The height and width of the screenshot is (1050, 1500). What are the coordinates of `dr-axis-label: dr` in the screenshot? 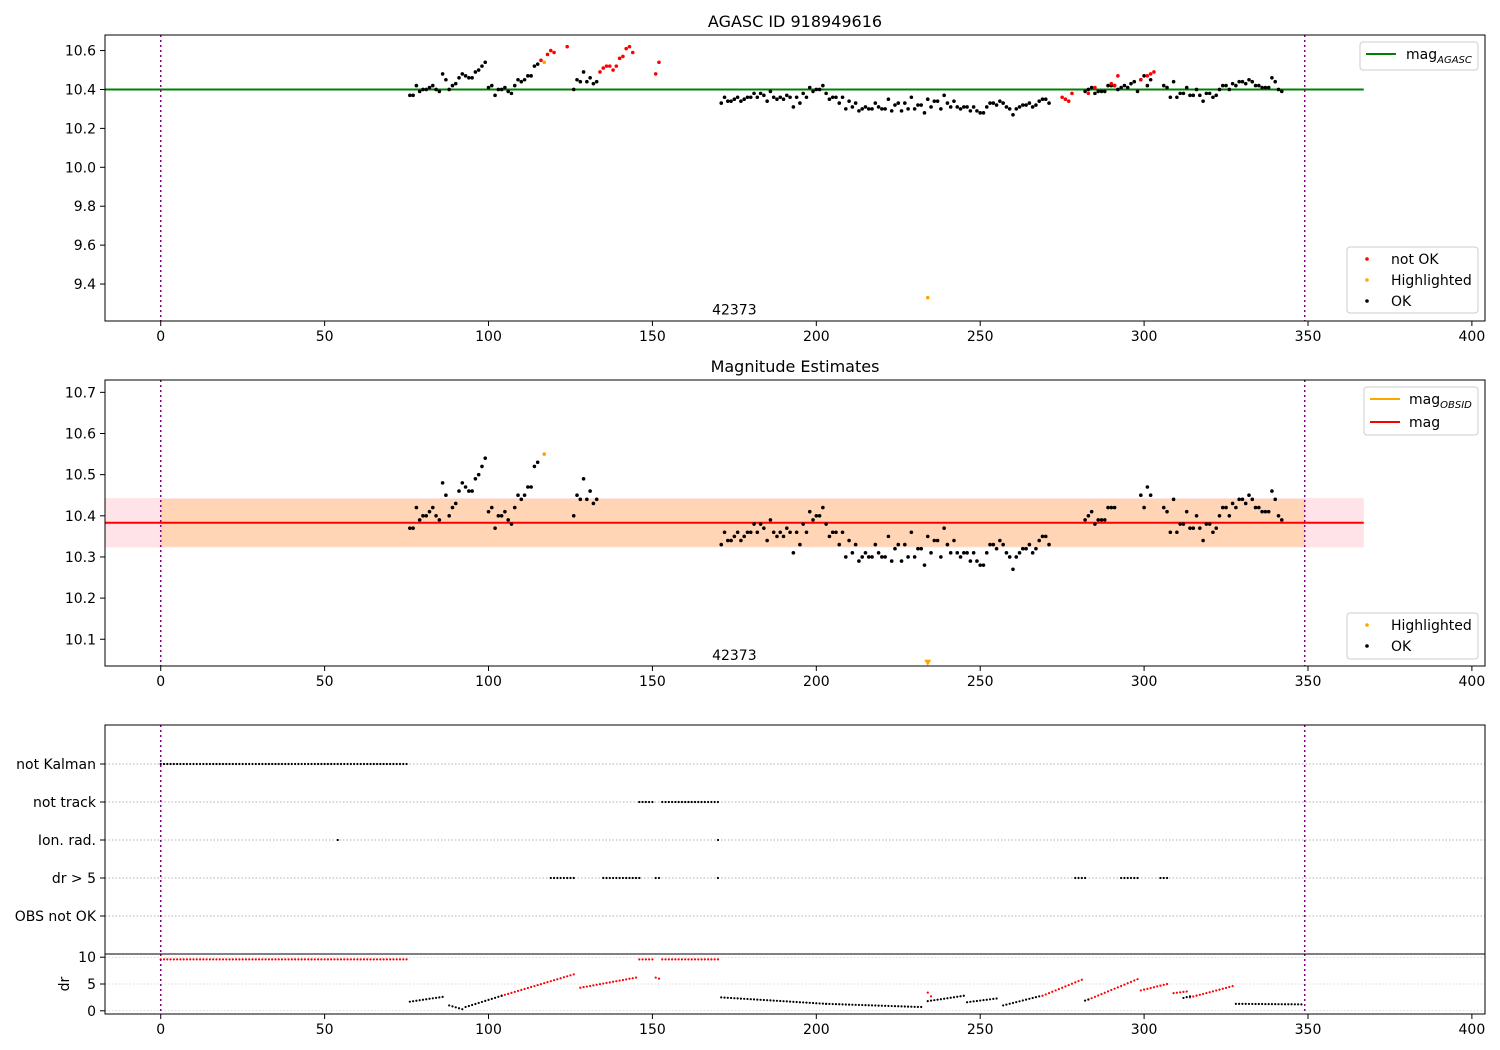 It's located at (65, 983).